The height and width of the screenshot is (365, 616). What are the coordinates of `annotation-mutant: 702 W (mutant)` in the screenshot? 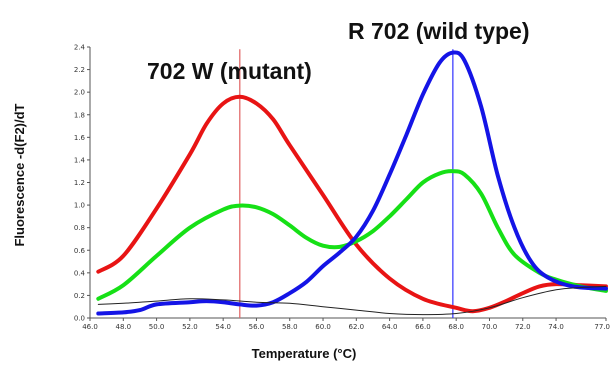 It's located at (229, 71).